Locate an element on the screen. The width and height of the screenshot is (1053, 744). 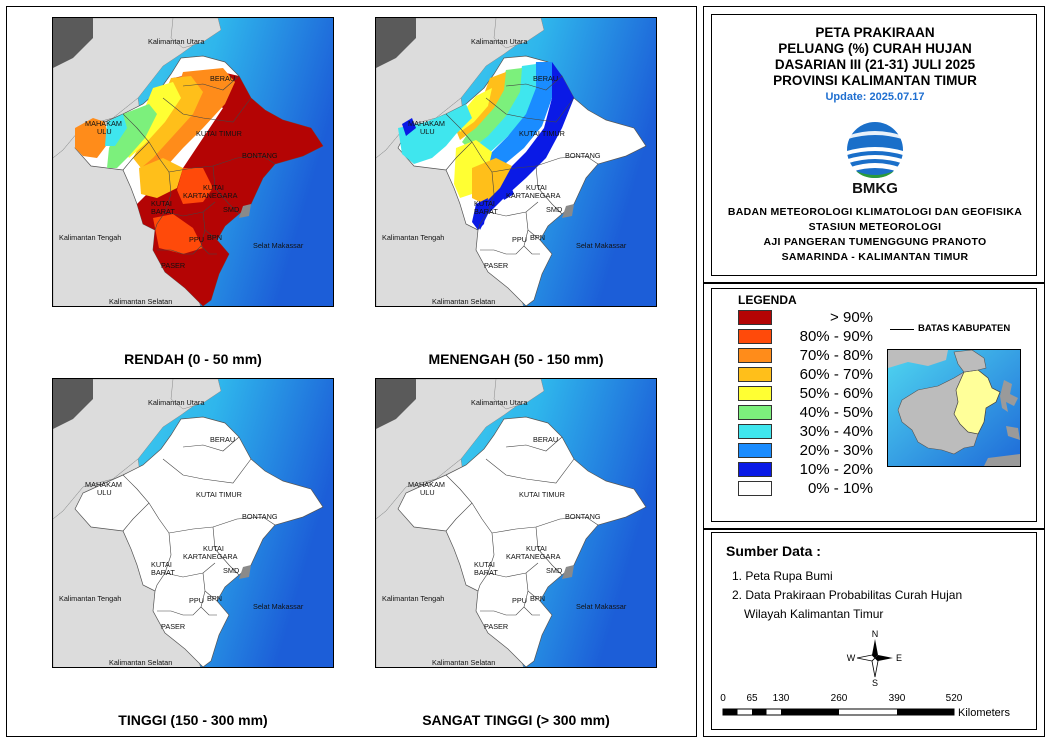
legend-label: > 90% is located at coordinates (851, 317).